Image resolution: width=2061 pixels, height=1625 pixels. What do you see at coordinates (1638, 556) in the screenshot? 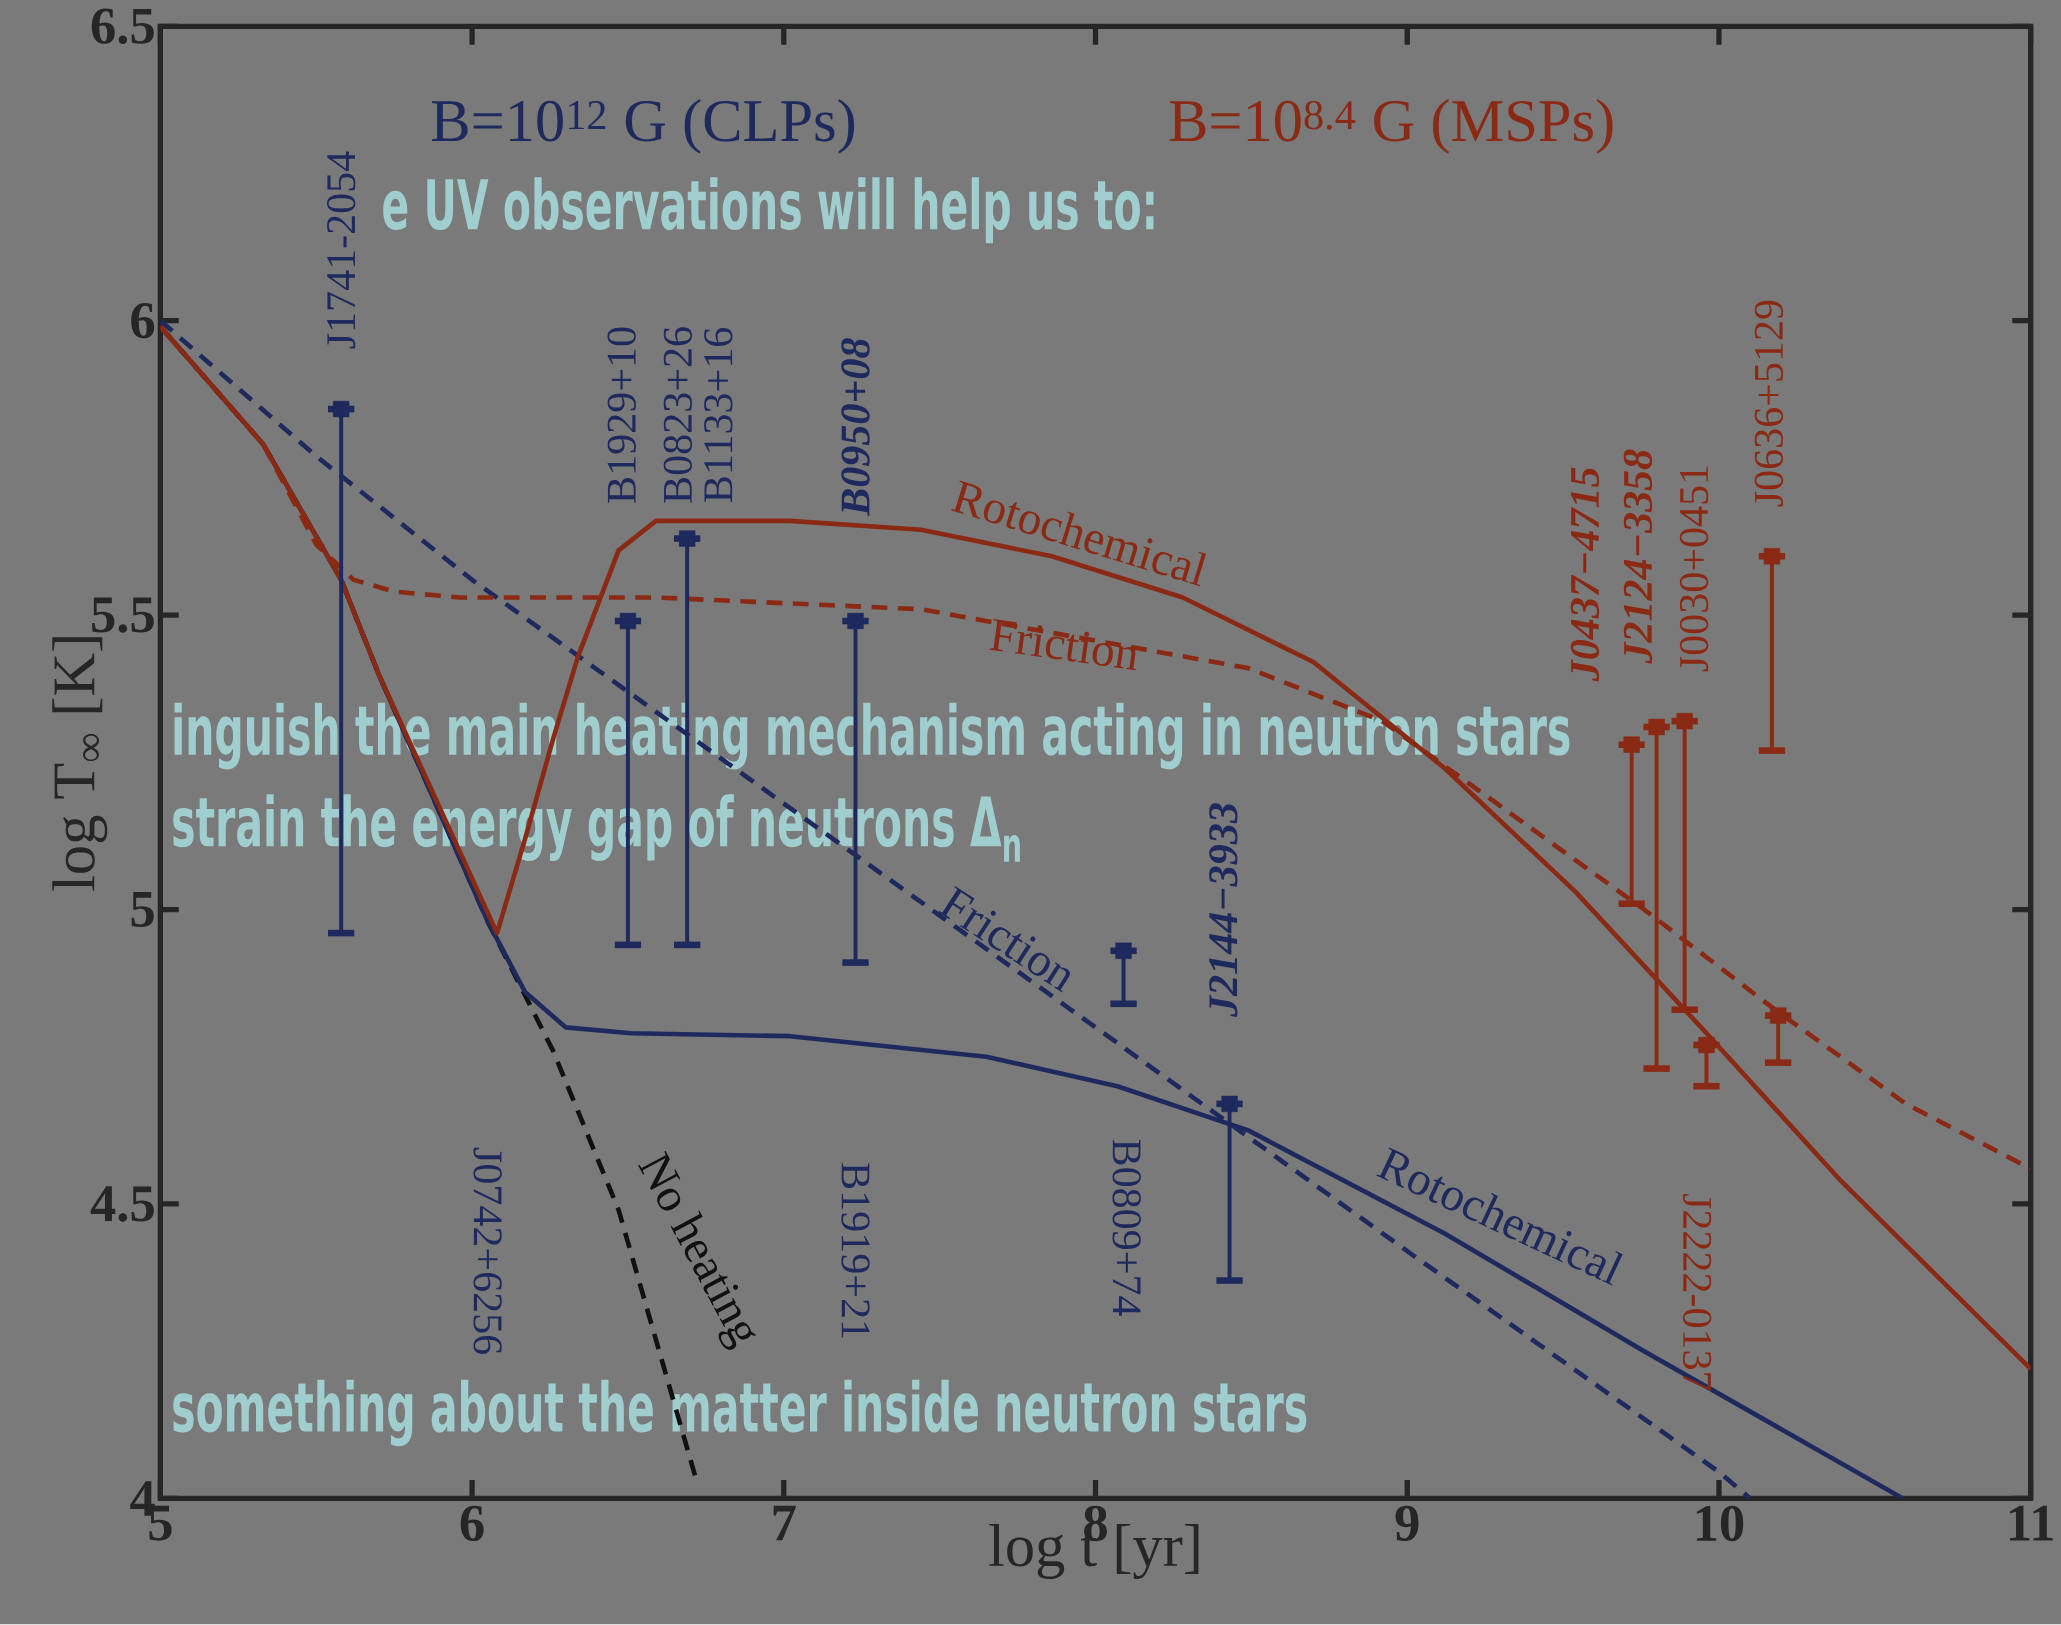
I see `annotation: J2124−3358` at bounding box center [1638, 556].